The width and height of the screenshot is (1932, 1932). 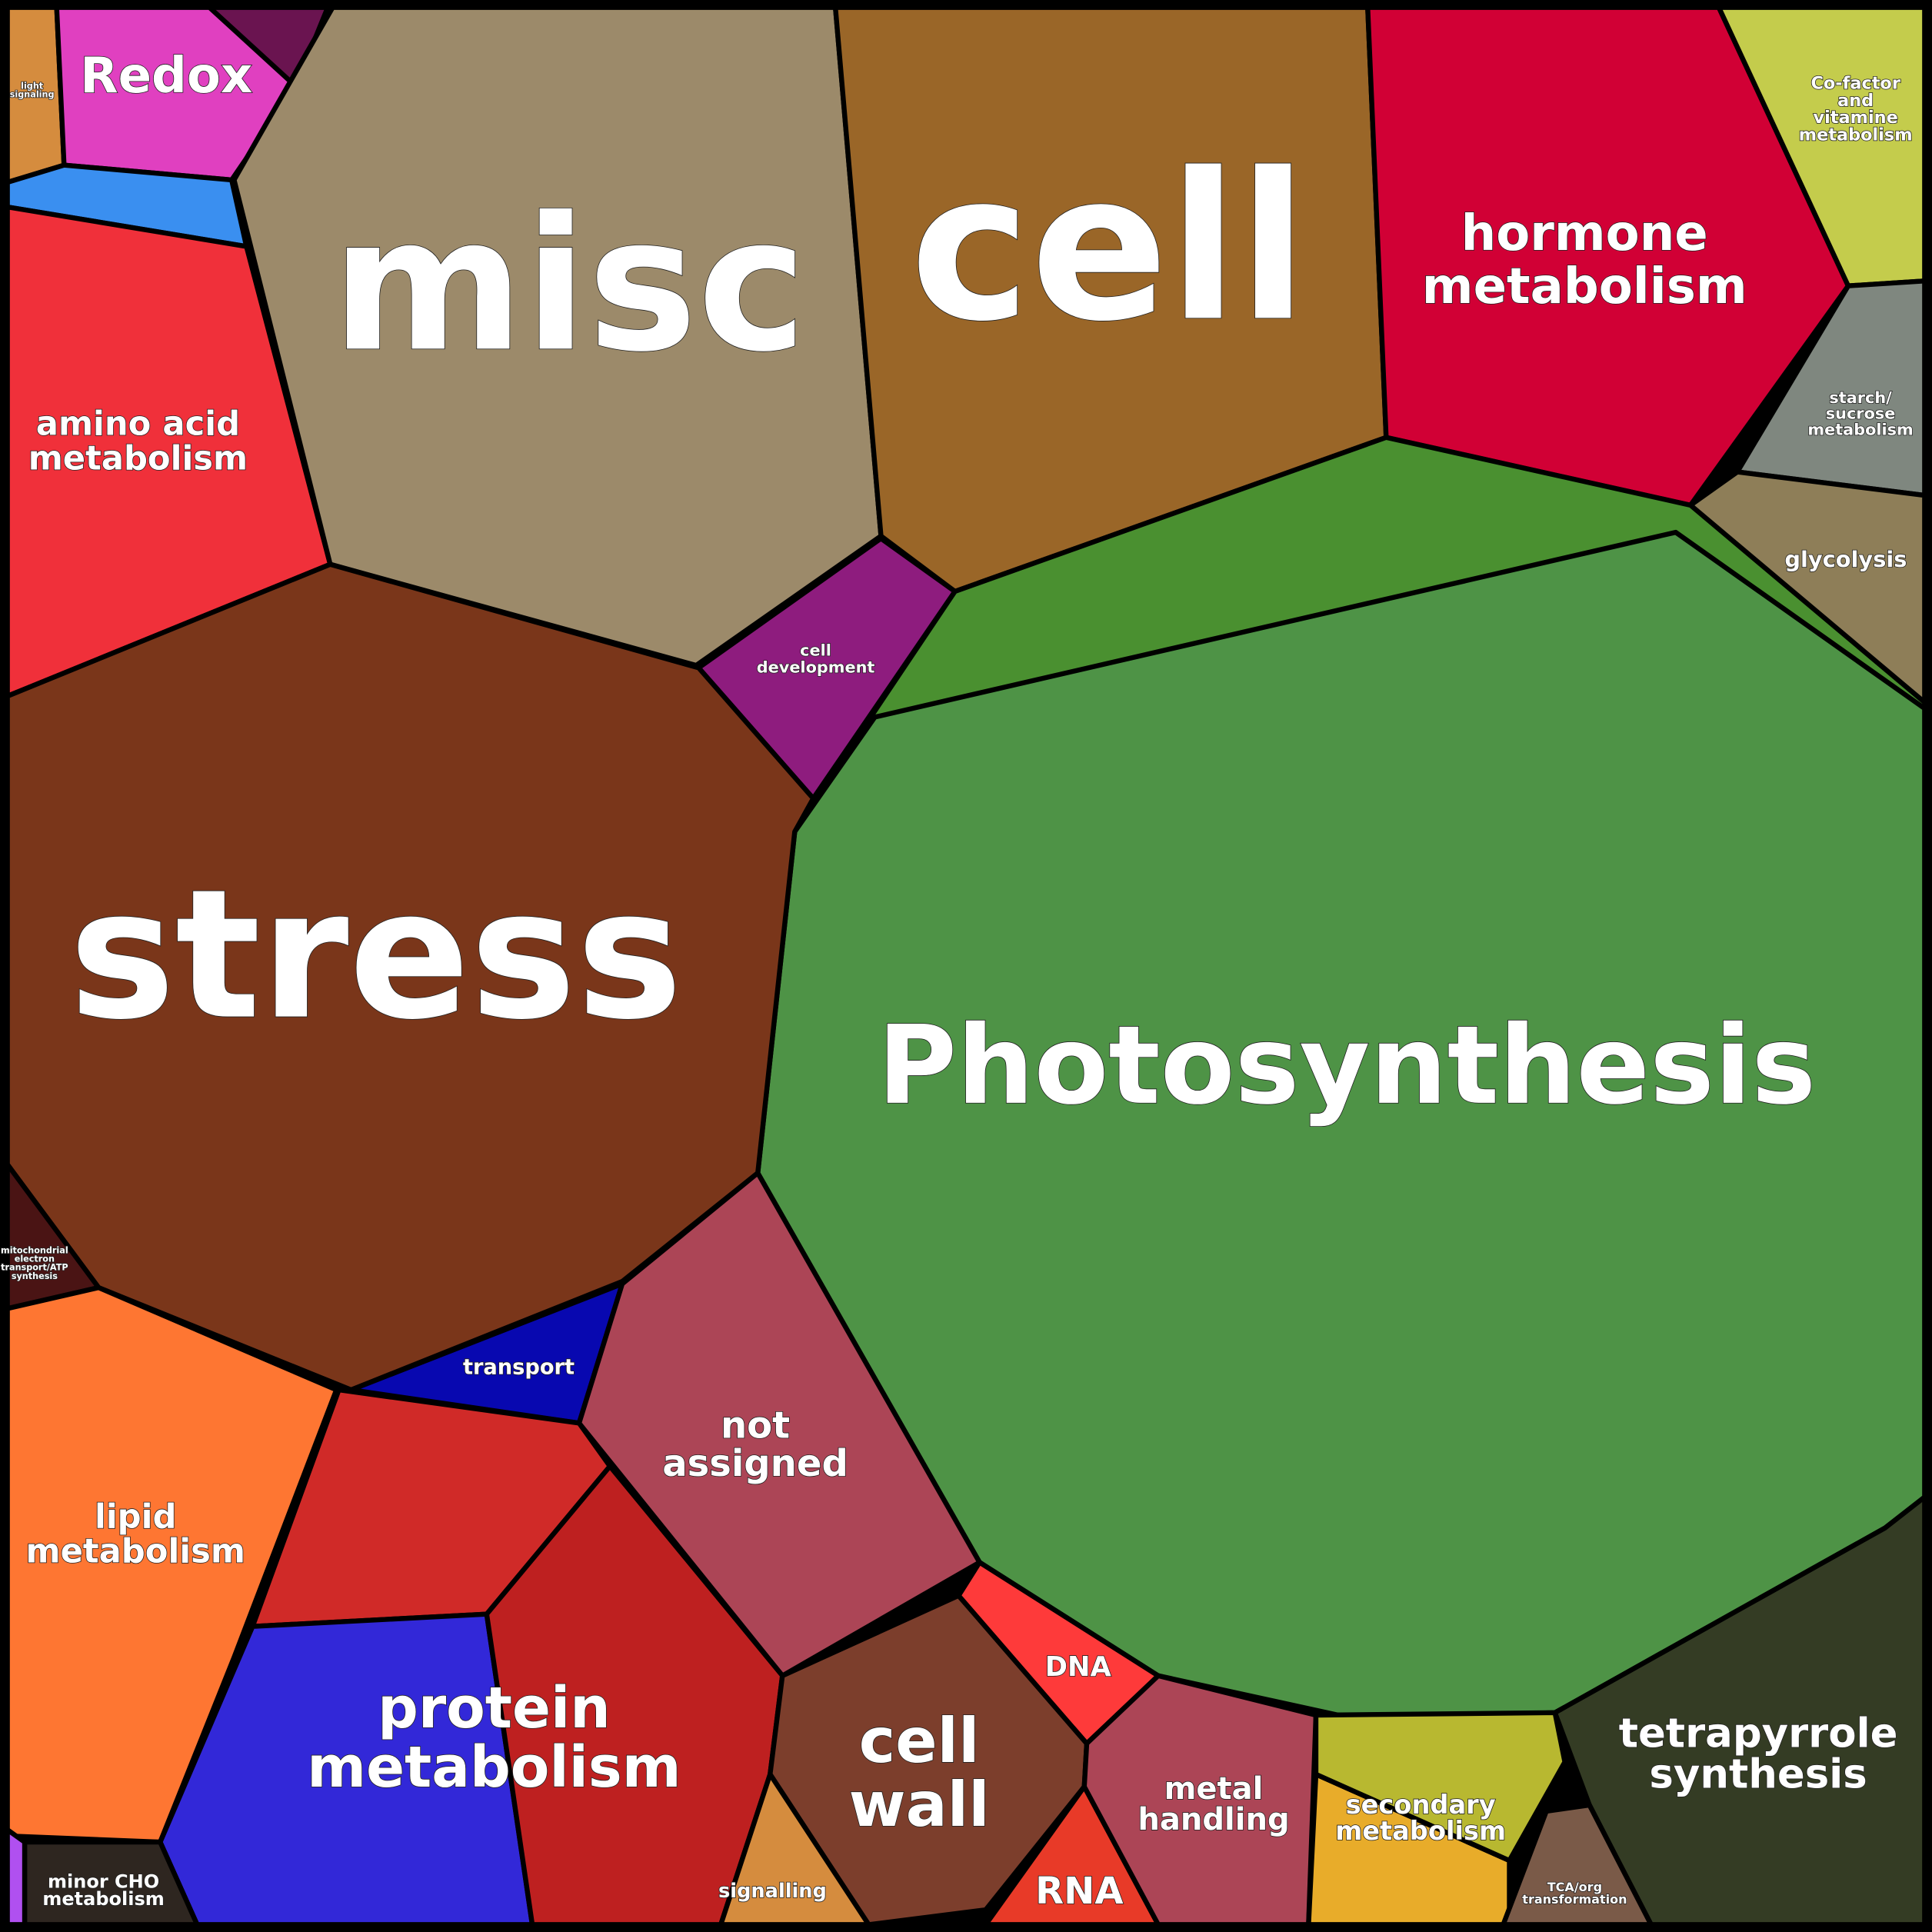 I want to click on label: RNA, so click(x=1079, y=1891).